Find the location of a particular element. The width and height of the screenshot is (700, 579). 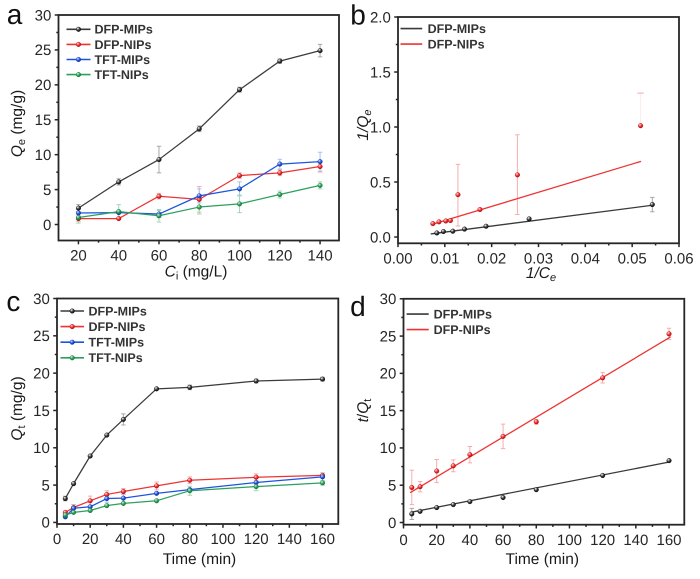

svg-text: 2.0 is located at coordinates (380, 17).